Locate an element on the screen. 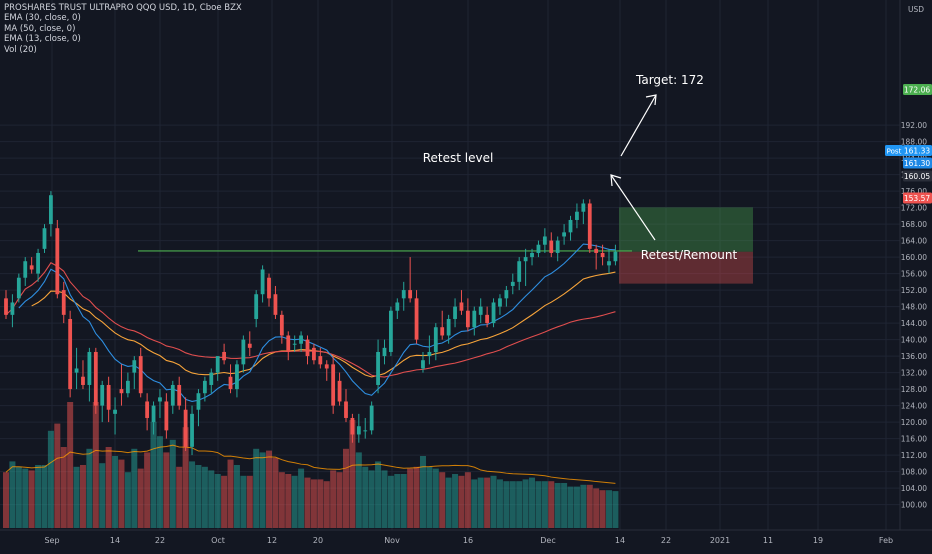  indicator-volume: Vol (20) is located at coordinates (20, 49).